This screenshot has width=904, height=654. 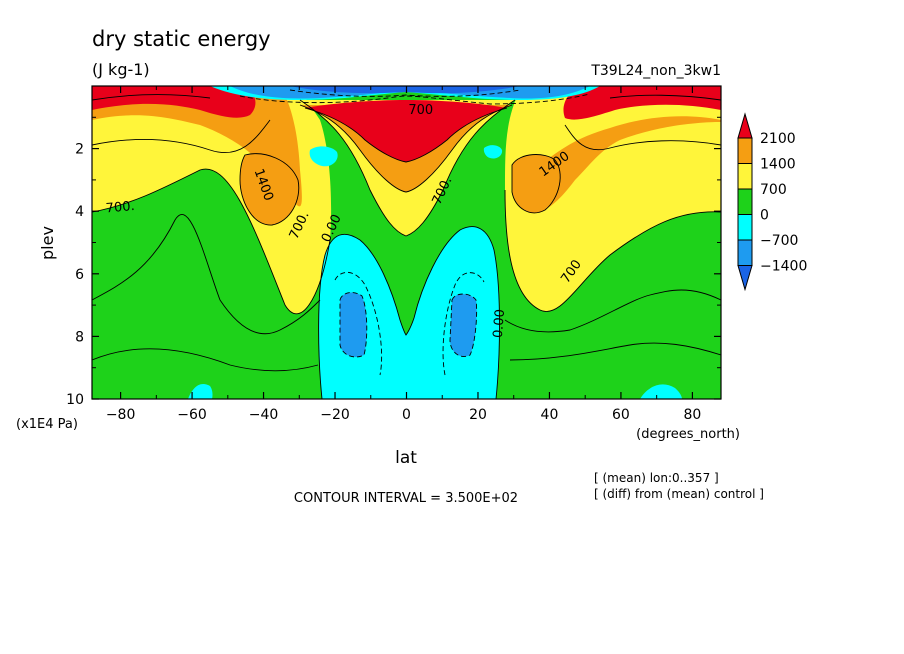 I want to click on y-tick-label: 6, so click(x=79, y=275).